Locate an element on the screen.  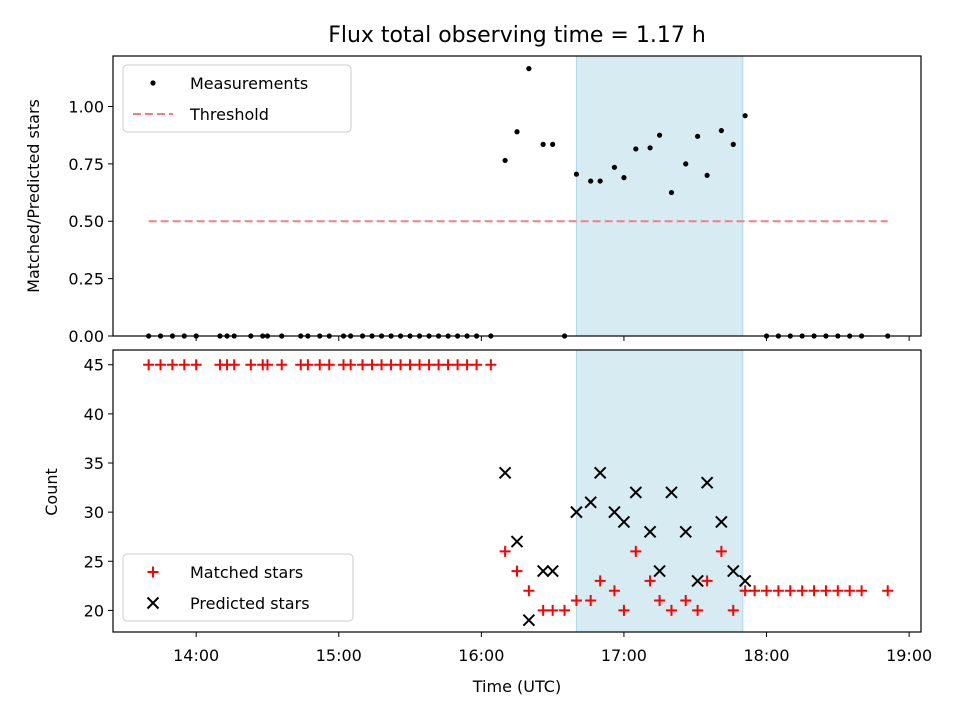
y-tick-label: 1.00 is located at coordinates (86, 106).